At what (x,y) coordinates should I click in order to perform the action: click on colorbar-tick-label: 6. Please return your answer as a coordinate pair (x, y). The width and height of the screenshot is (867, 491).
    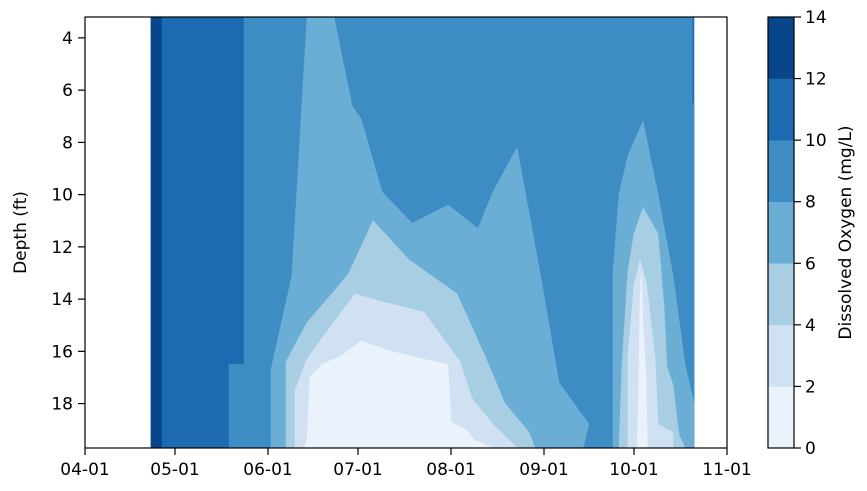
    Looking at the image, I should click on (810, 264).